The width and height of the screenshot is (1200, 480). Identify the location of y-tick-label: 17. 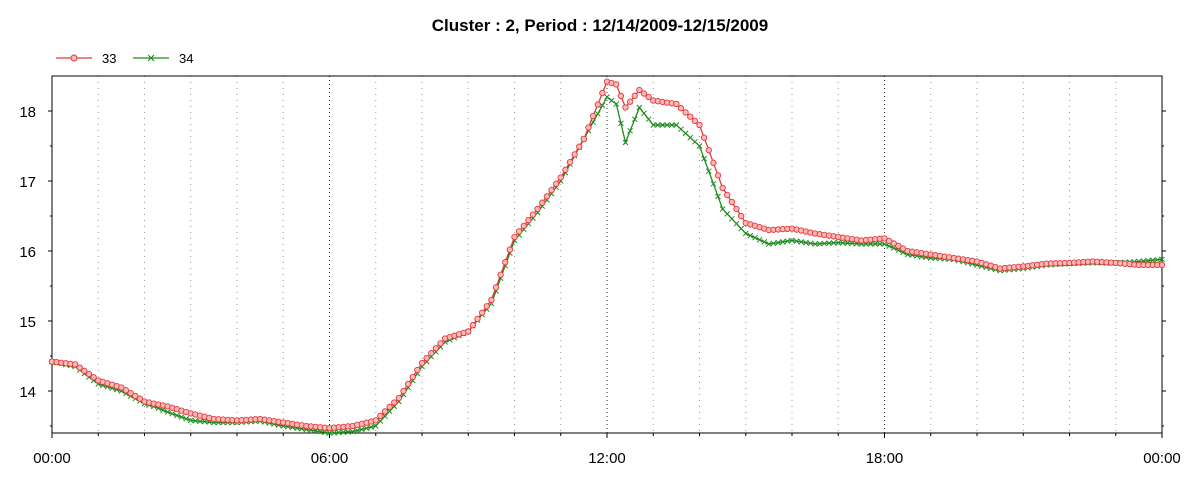
(27, 182).